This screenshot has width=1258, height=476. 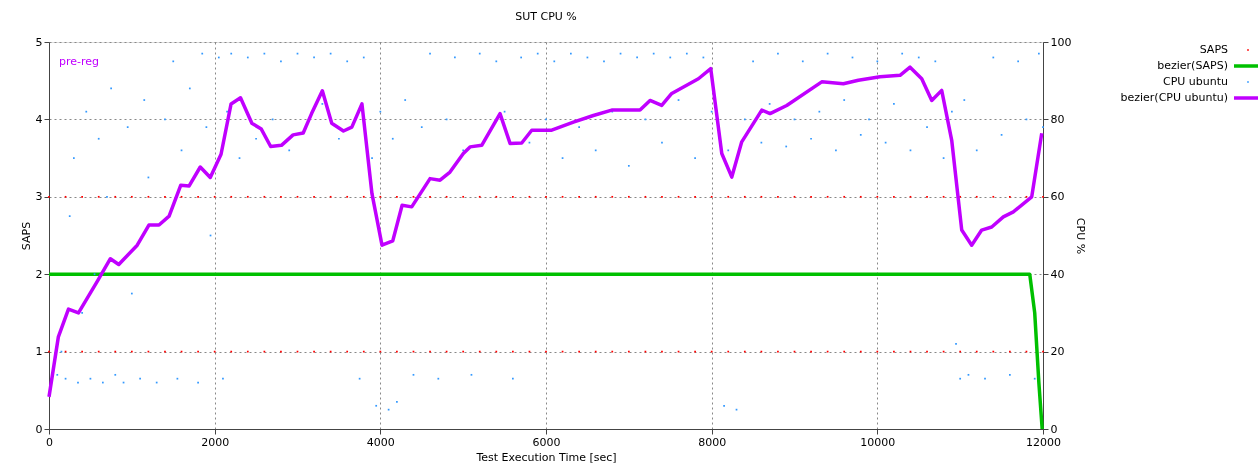 I want to click on legend-label: bezier(CPU ubuntu), so click(x=1174, y=97).